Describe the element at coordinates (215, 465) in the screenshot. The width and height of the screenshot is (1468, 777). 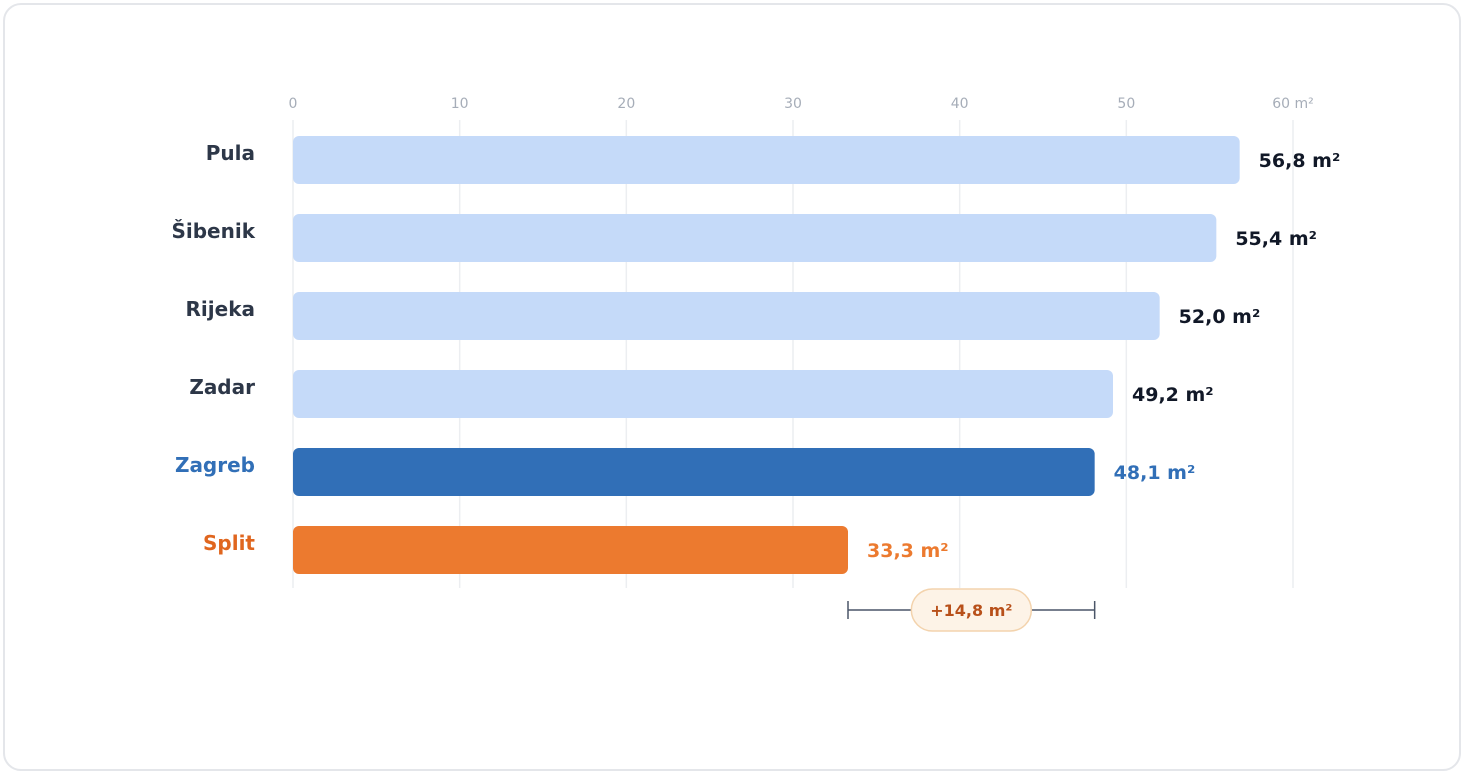
I see `category-label: Zagreb` at that location.